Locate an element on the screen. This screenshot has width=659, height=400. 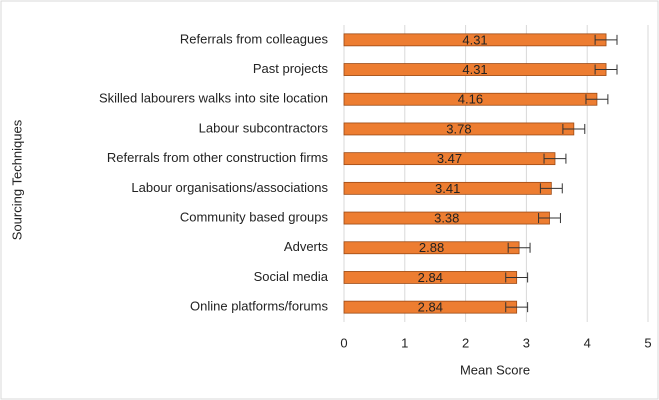
data-label: 3.47 is located at coordinates (449, 158).